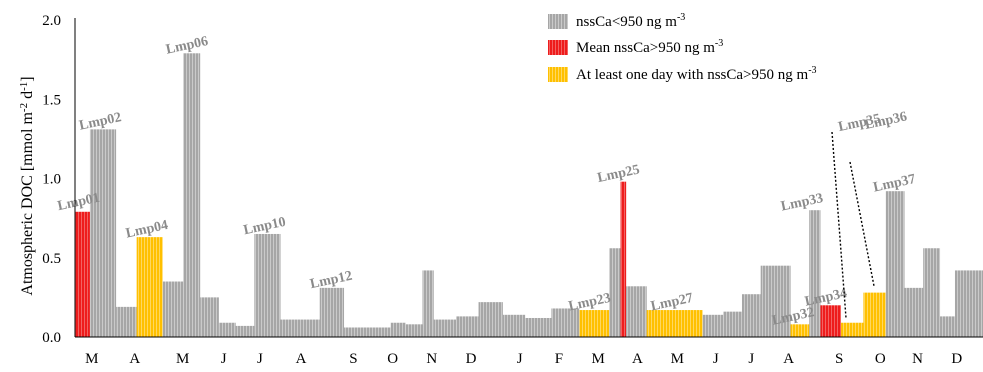 The height and width of the screenshot is (372, 983). What do you see at coordinates (27, 185) in the screenshot?
I see `y-axis-label: Atmospheric DOC [mmol m-2 d-1]` at bounding box center [27, 185].